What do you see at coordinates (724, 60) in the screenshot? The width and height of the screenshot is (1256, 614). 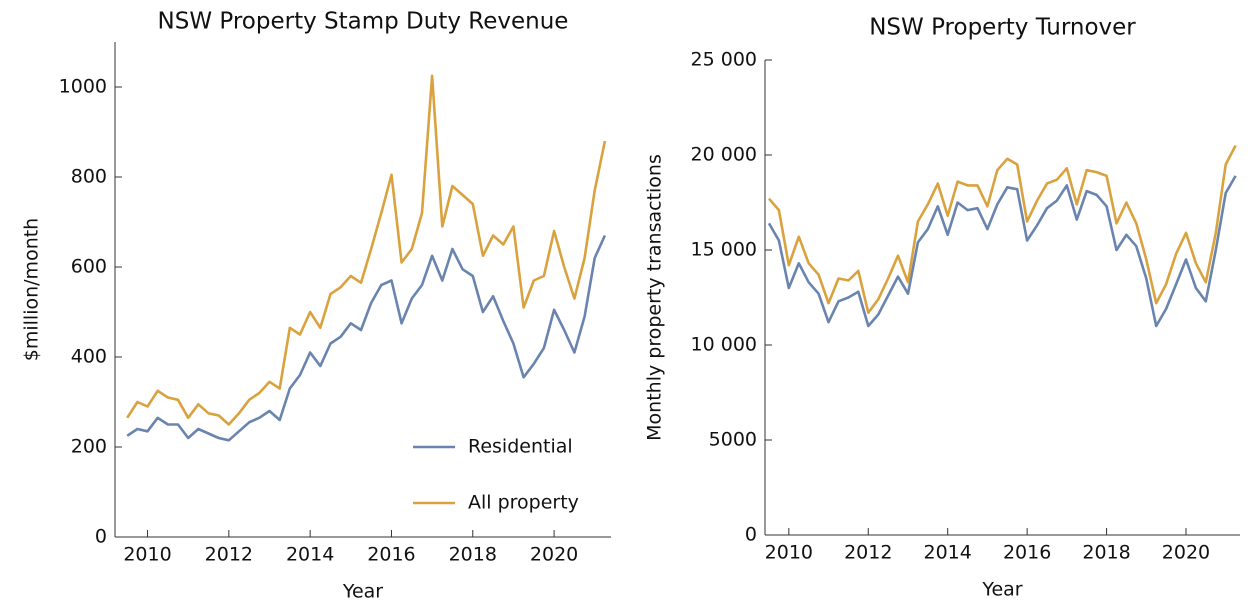 I see `y-tick-label: 25 000` at bounding box center [724, 60].